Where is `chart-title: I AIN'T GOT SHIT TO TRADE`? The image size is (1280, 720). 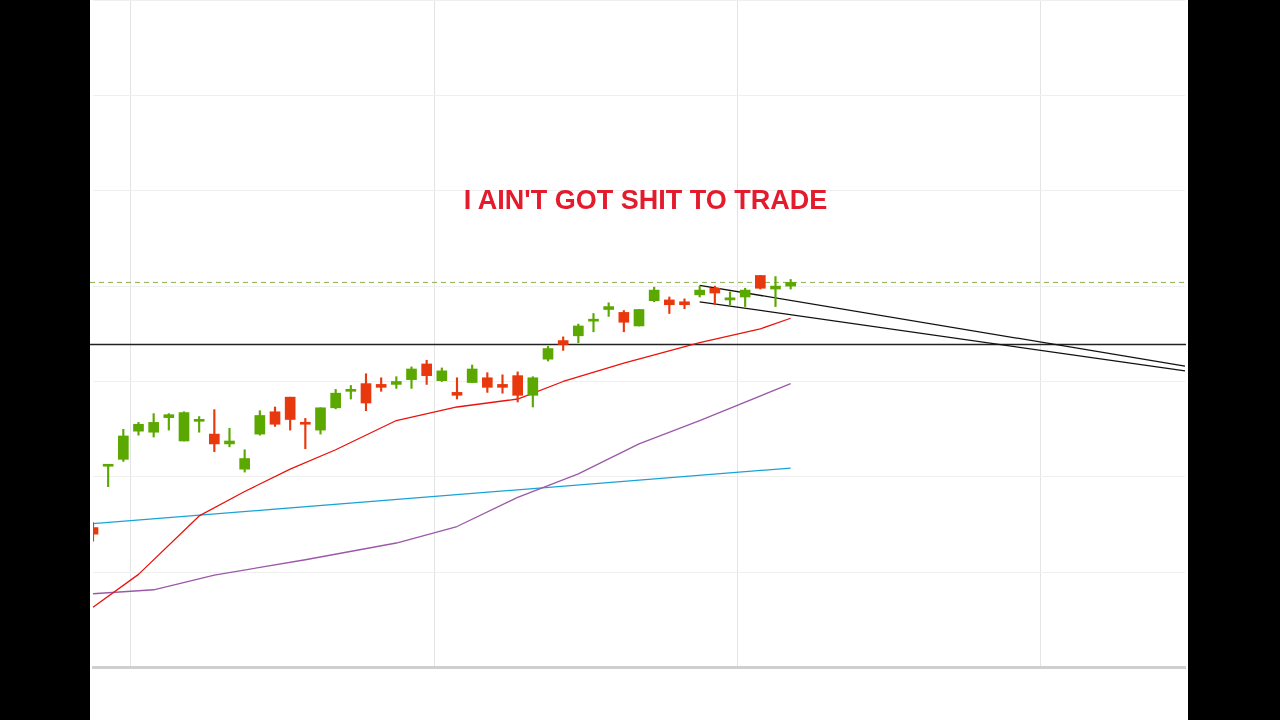 chart-title: I AIN'T GOT SHIT TO TRADE is located at coordinates (645, 200).